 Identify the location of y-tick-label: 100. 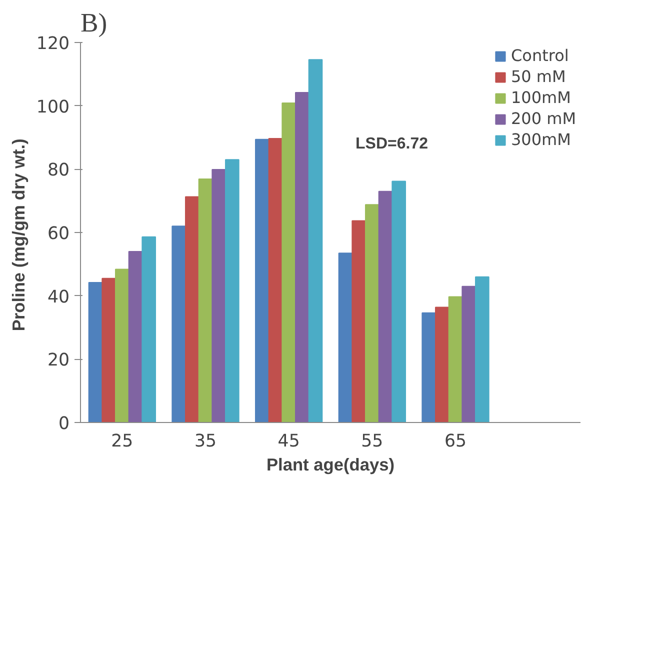
(53, 107).